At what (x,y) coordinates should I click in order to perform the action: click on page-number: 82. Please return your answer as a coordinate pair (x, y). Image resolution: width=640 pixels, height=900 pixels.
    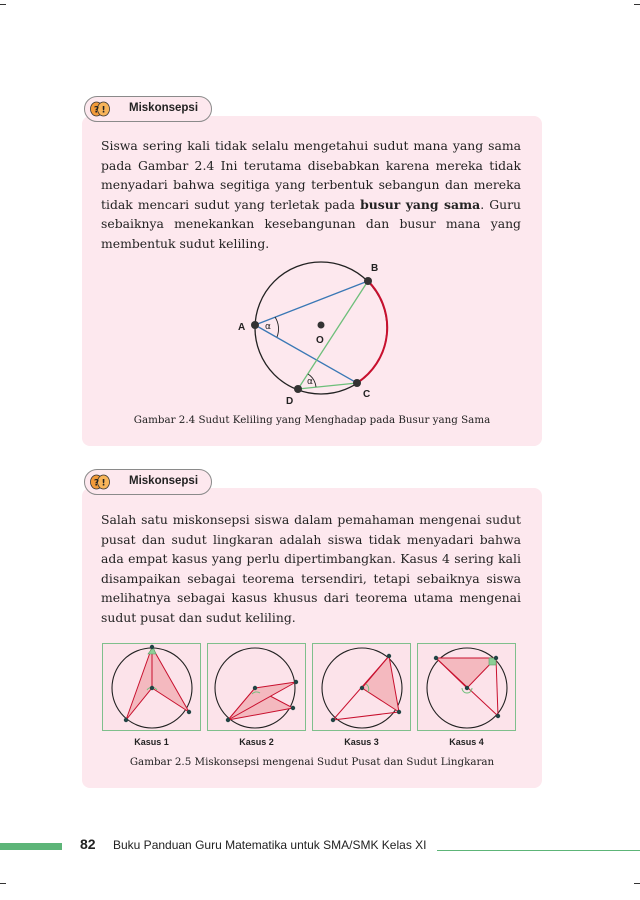
    Looking at the image, I should click on (88, 844).